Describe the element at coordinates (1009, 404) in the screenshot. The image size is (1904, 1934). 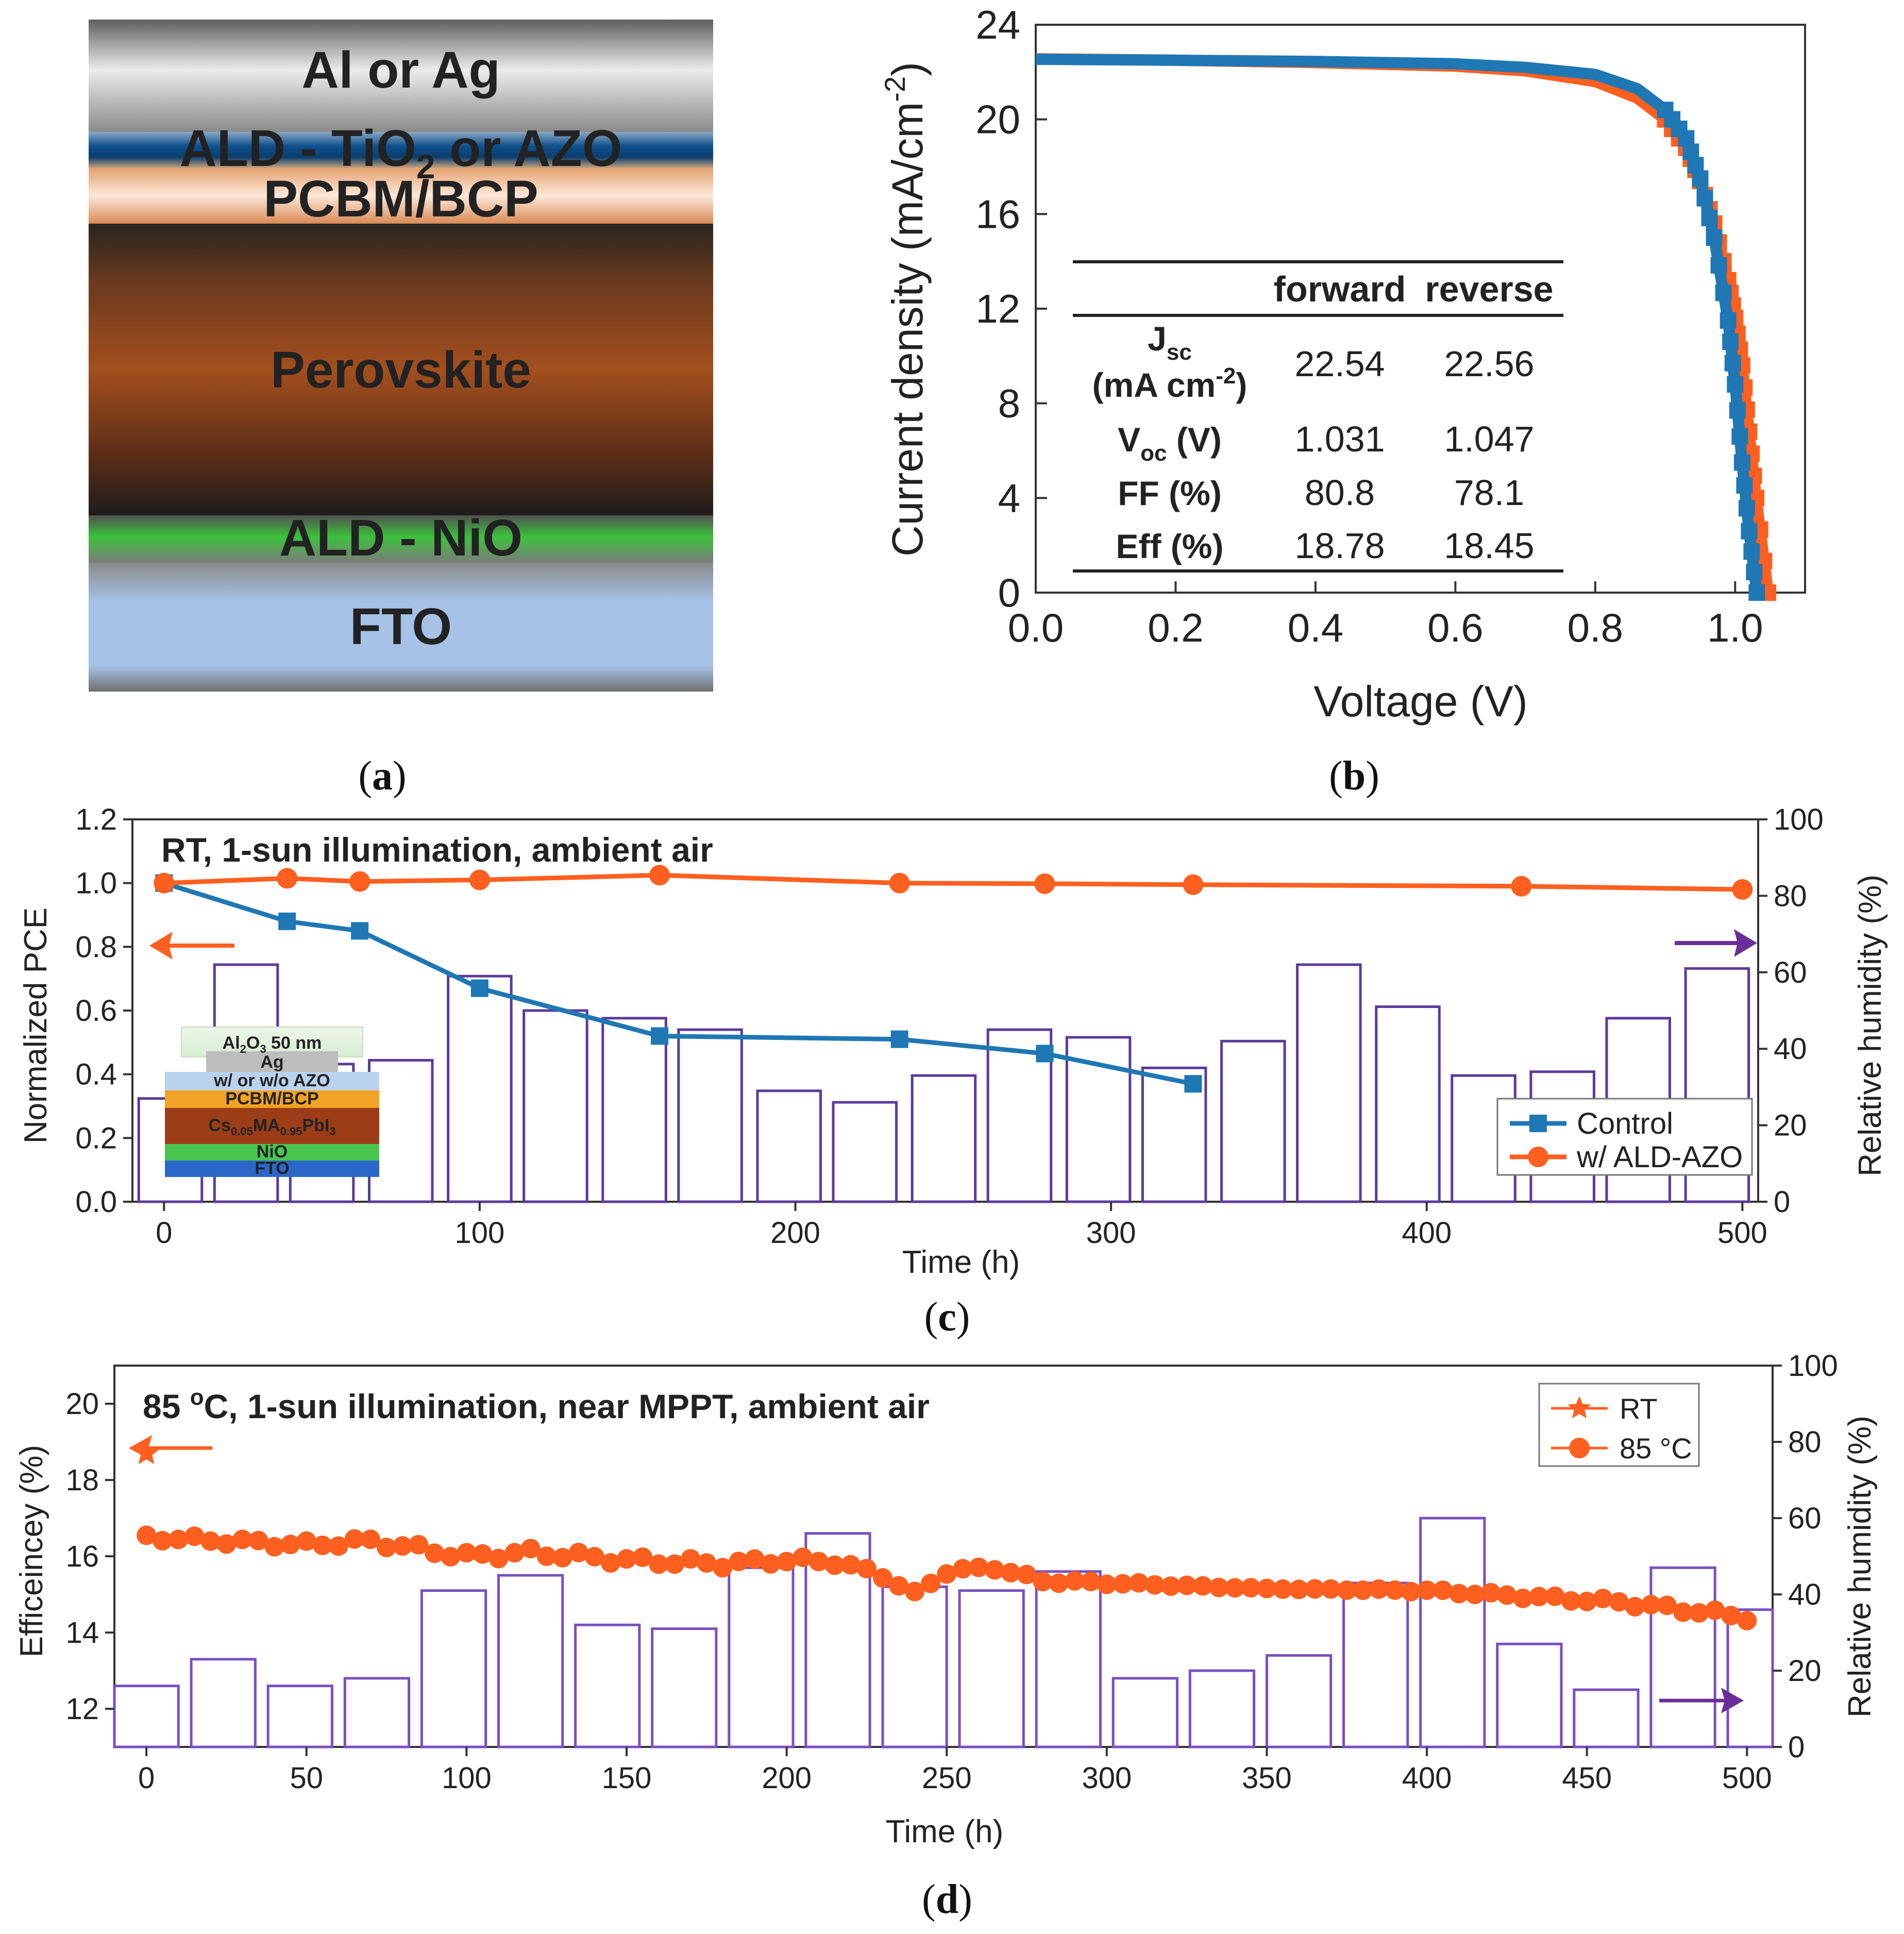
I see `chart-b-ytick-label: 8` at that location.